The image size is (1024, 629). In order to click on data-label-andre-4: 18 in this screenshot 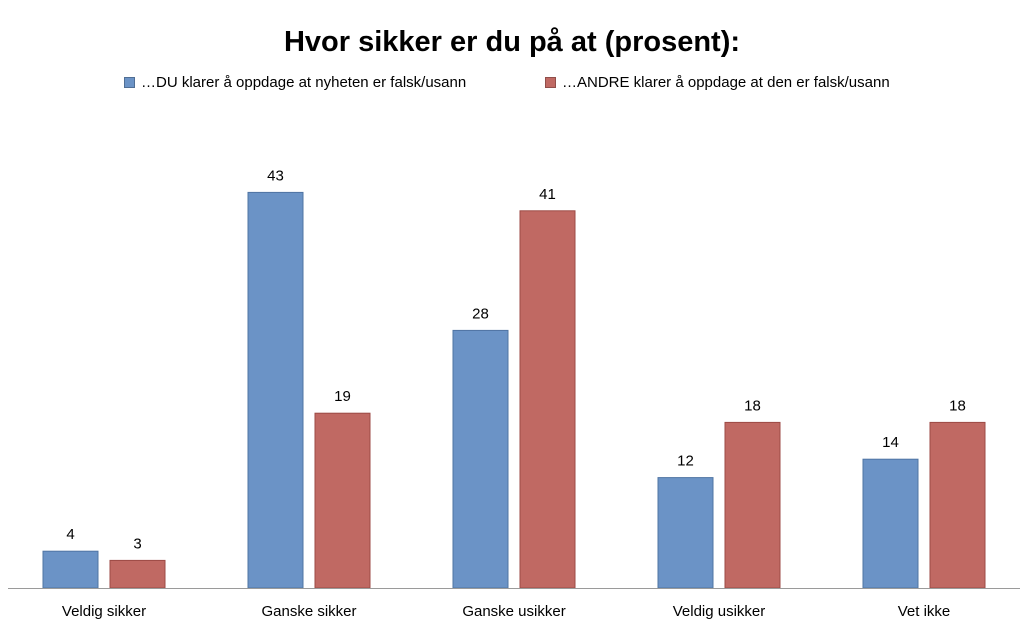, I will do `click(752, 405)`.